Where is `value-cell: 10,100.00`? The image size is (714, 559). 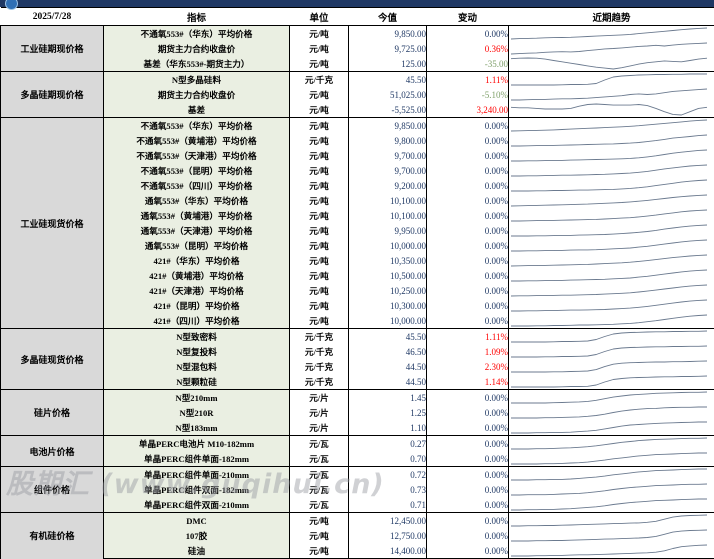 value-cell: 10,100.00 is located at coordinates (388, 200).